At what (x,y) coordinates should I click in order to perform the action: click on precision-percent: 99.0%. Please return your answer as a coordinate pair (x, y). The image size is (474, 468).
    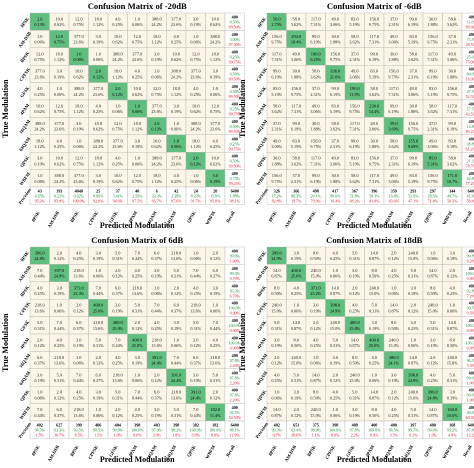
    Looking at the image, I should click on (118, 430).